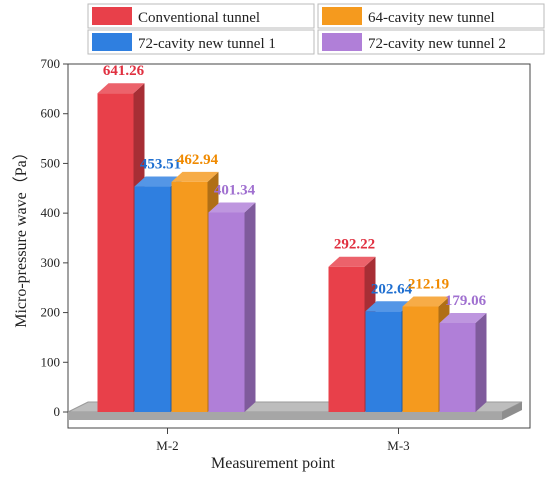  Describe the element at coordinates (512, 411) in the screenshot. I see `floor-side` at that location.